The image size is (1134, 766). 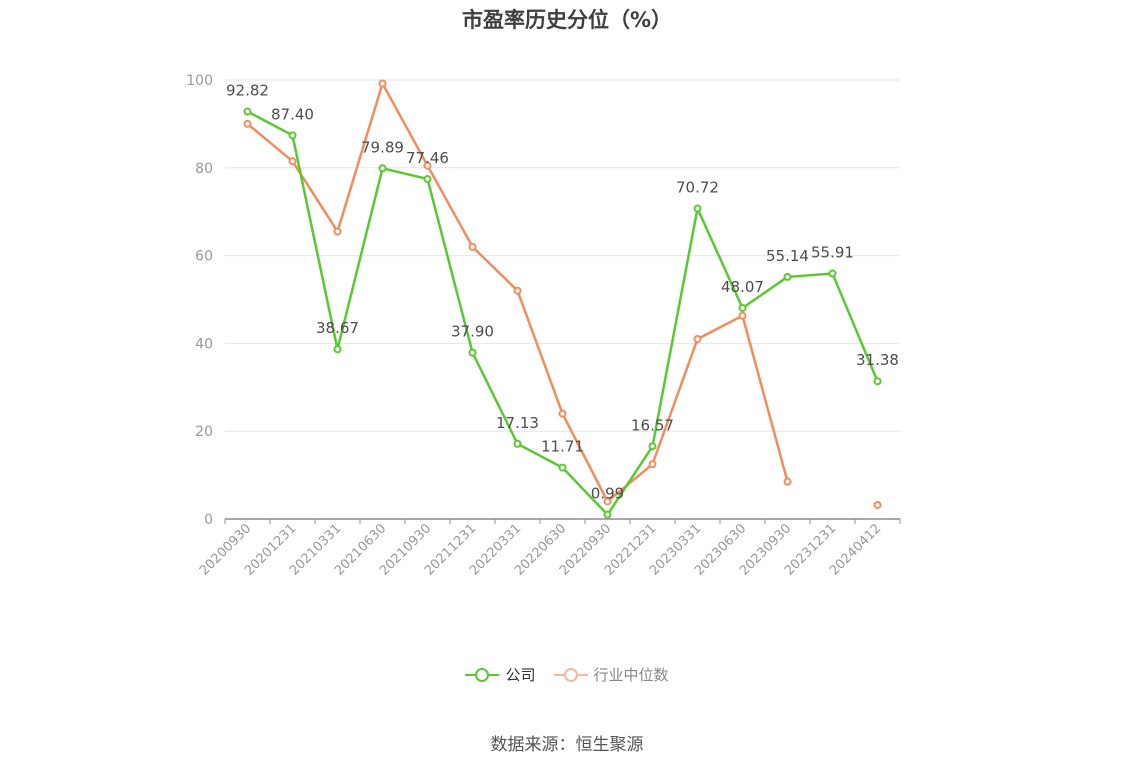 I want to click on legend-item-industry-median: 行业中位数, so click(x=611, y=674).